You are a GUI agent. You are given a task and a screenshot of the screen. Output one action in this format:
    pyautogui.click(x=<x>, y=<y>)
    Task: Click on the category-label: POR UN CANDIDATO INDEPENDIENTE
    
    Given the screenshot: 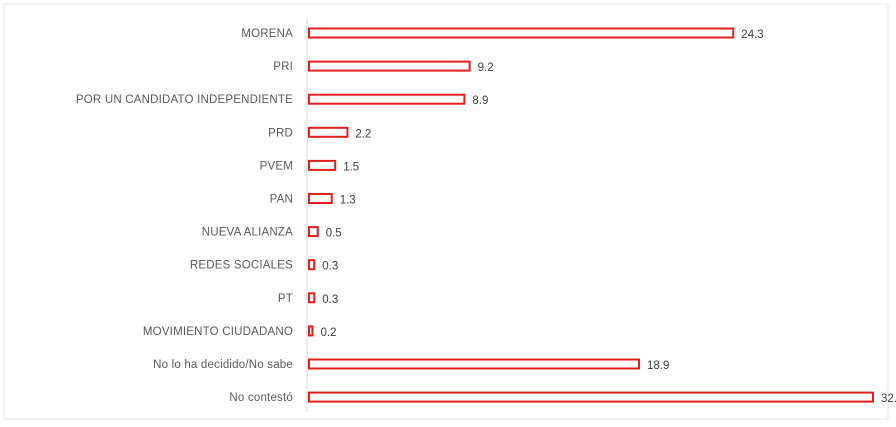 What is the action you would take?
    pyautogui.click(x=184, y=100)
    